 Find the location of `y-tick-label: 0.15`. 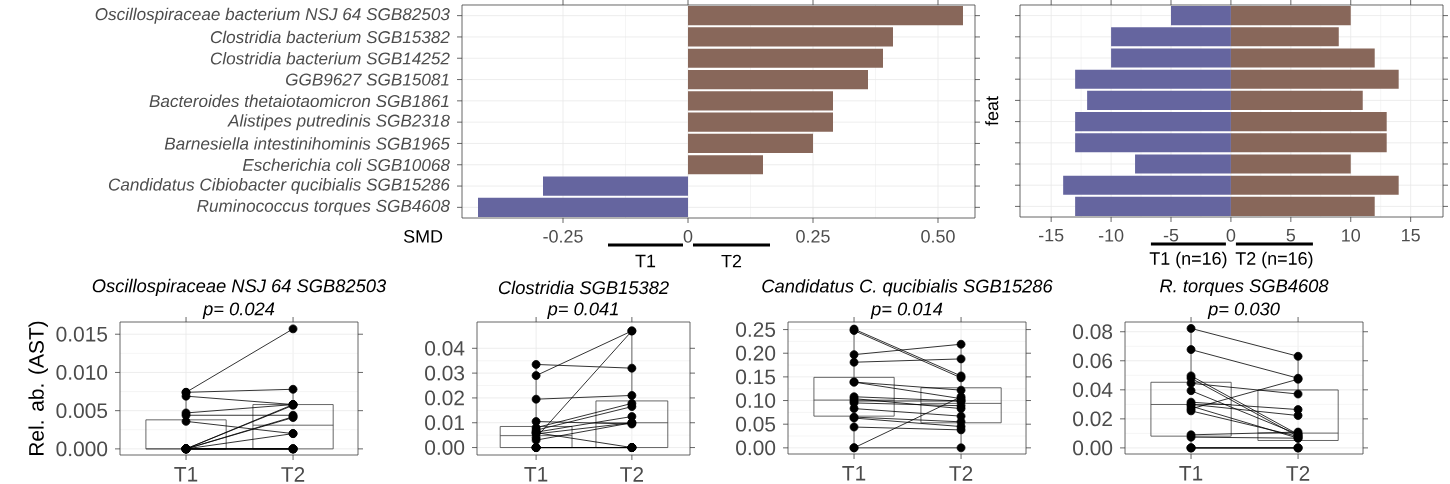

y-tick-label: 0.15 is located at coordinates (756, 377).